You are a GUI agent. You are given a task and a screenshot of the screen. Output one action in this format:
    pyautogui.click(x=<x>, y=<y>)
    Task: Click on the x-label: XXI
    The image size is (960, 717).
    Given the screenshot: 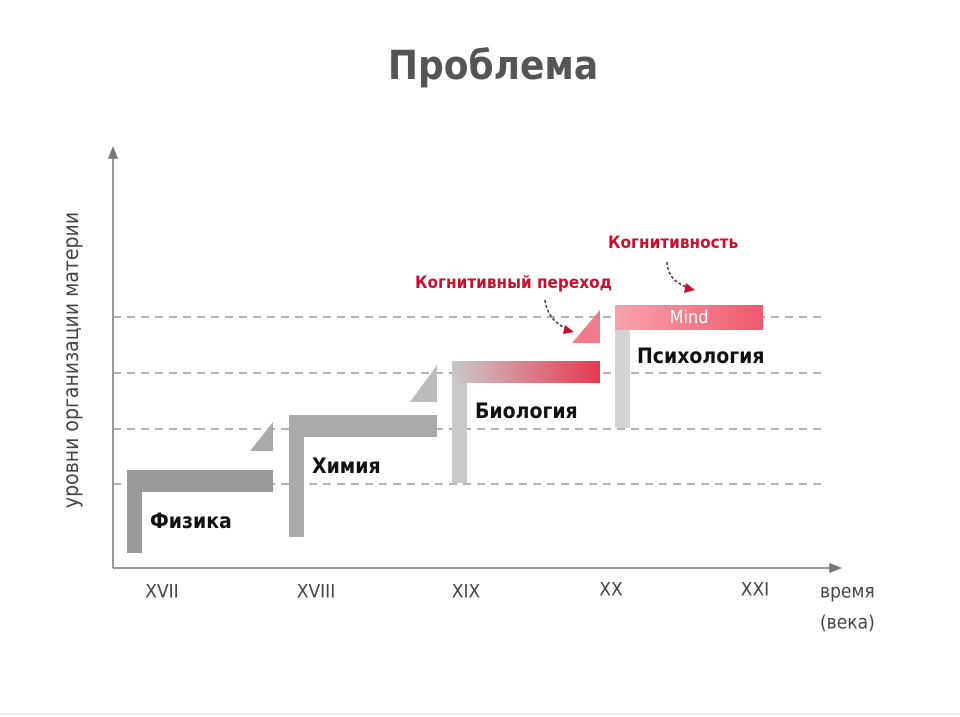 What is the action you would take?
    pyautogui.click(x=755, y=590)
    